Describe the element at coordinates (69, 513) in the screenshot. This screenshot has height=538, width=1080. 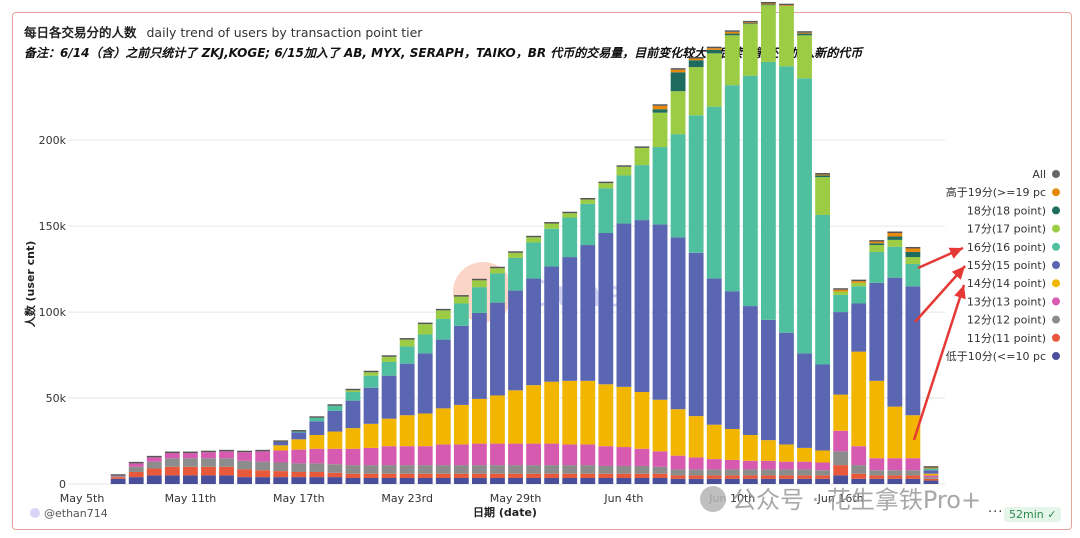
I see `author-tag: @ethan714` at that location.